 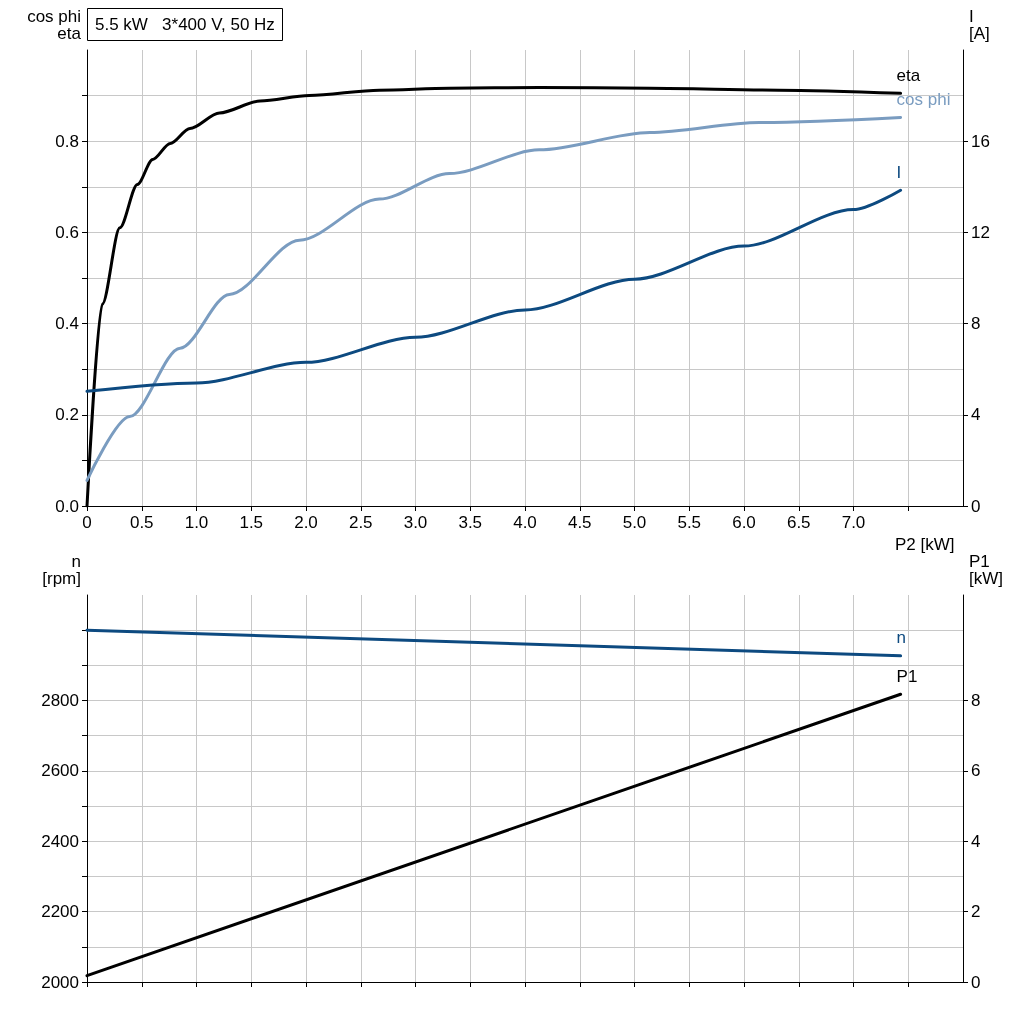 I want to click on x-tick-label: 4.5, so click(x=579, y=522).